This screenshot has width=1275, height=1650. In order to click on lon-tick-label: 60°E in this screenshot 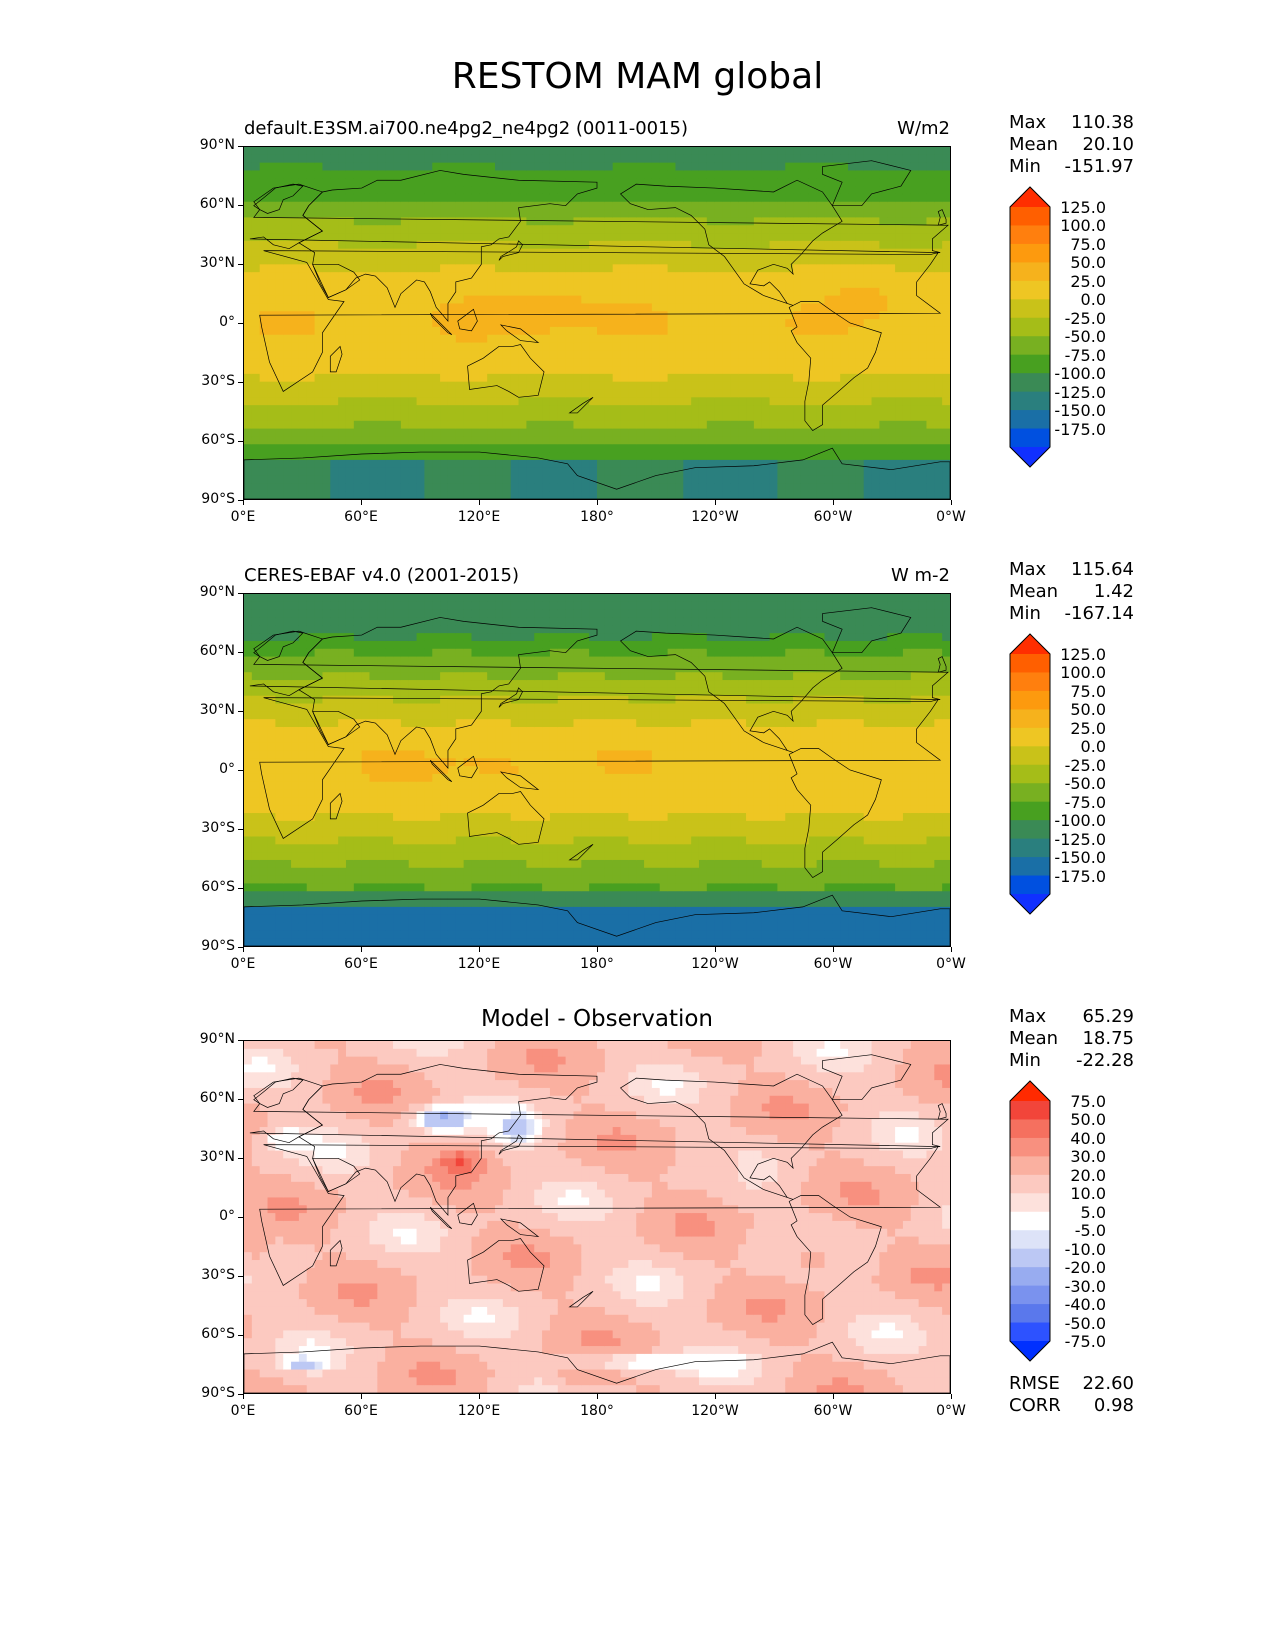, I will do `click(361, 964)`.